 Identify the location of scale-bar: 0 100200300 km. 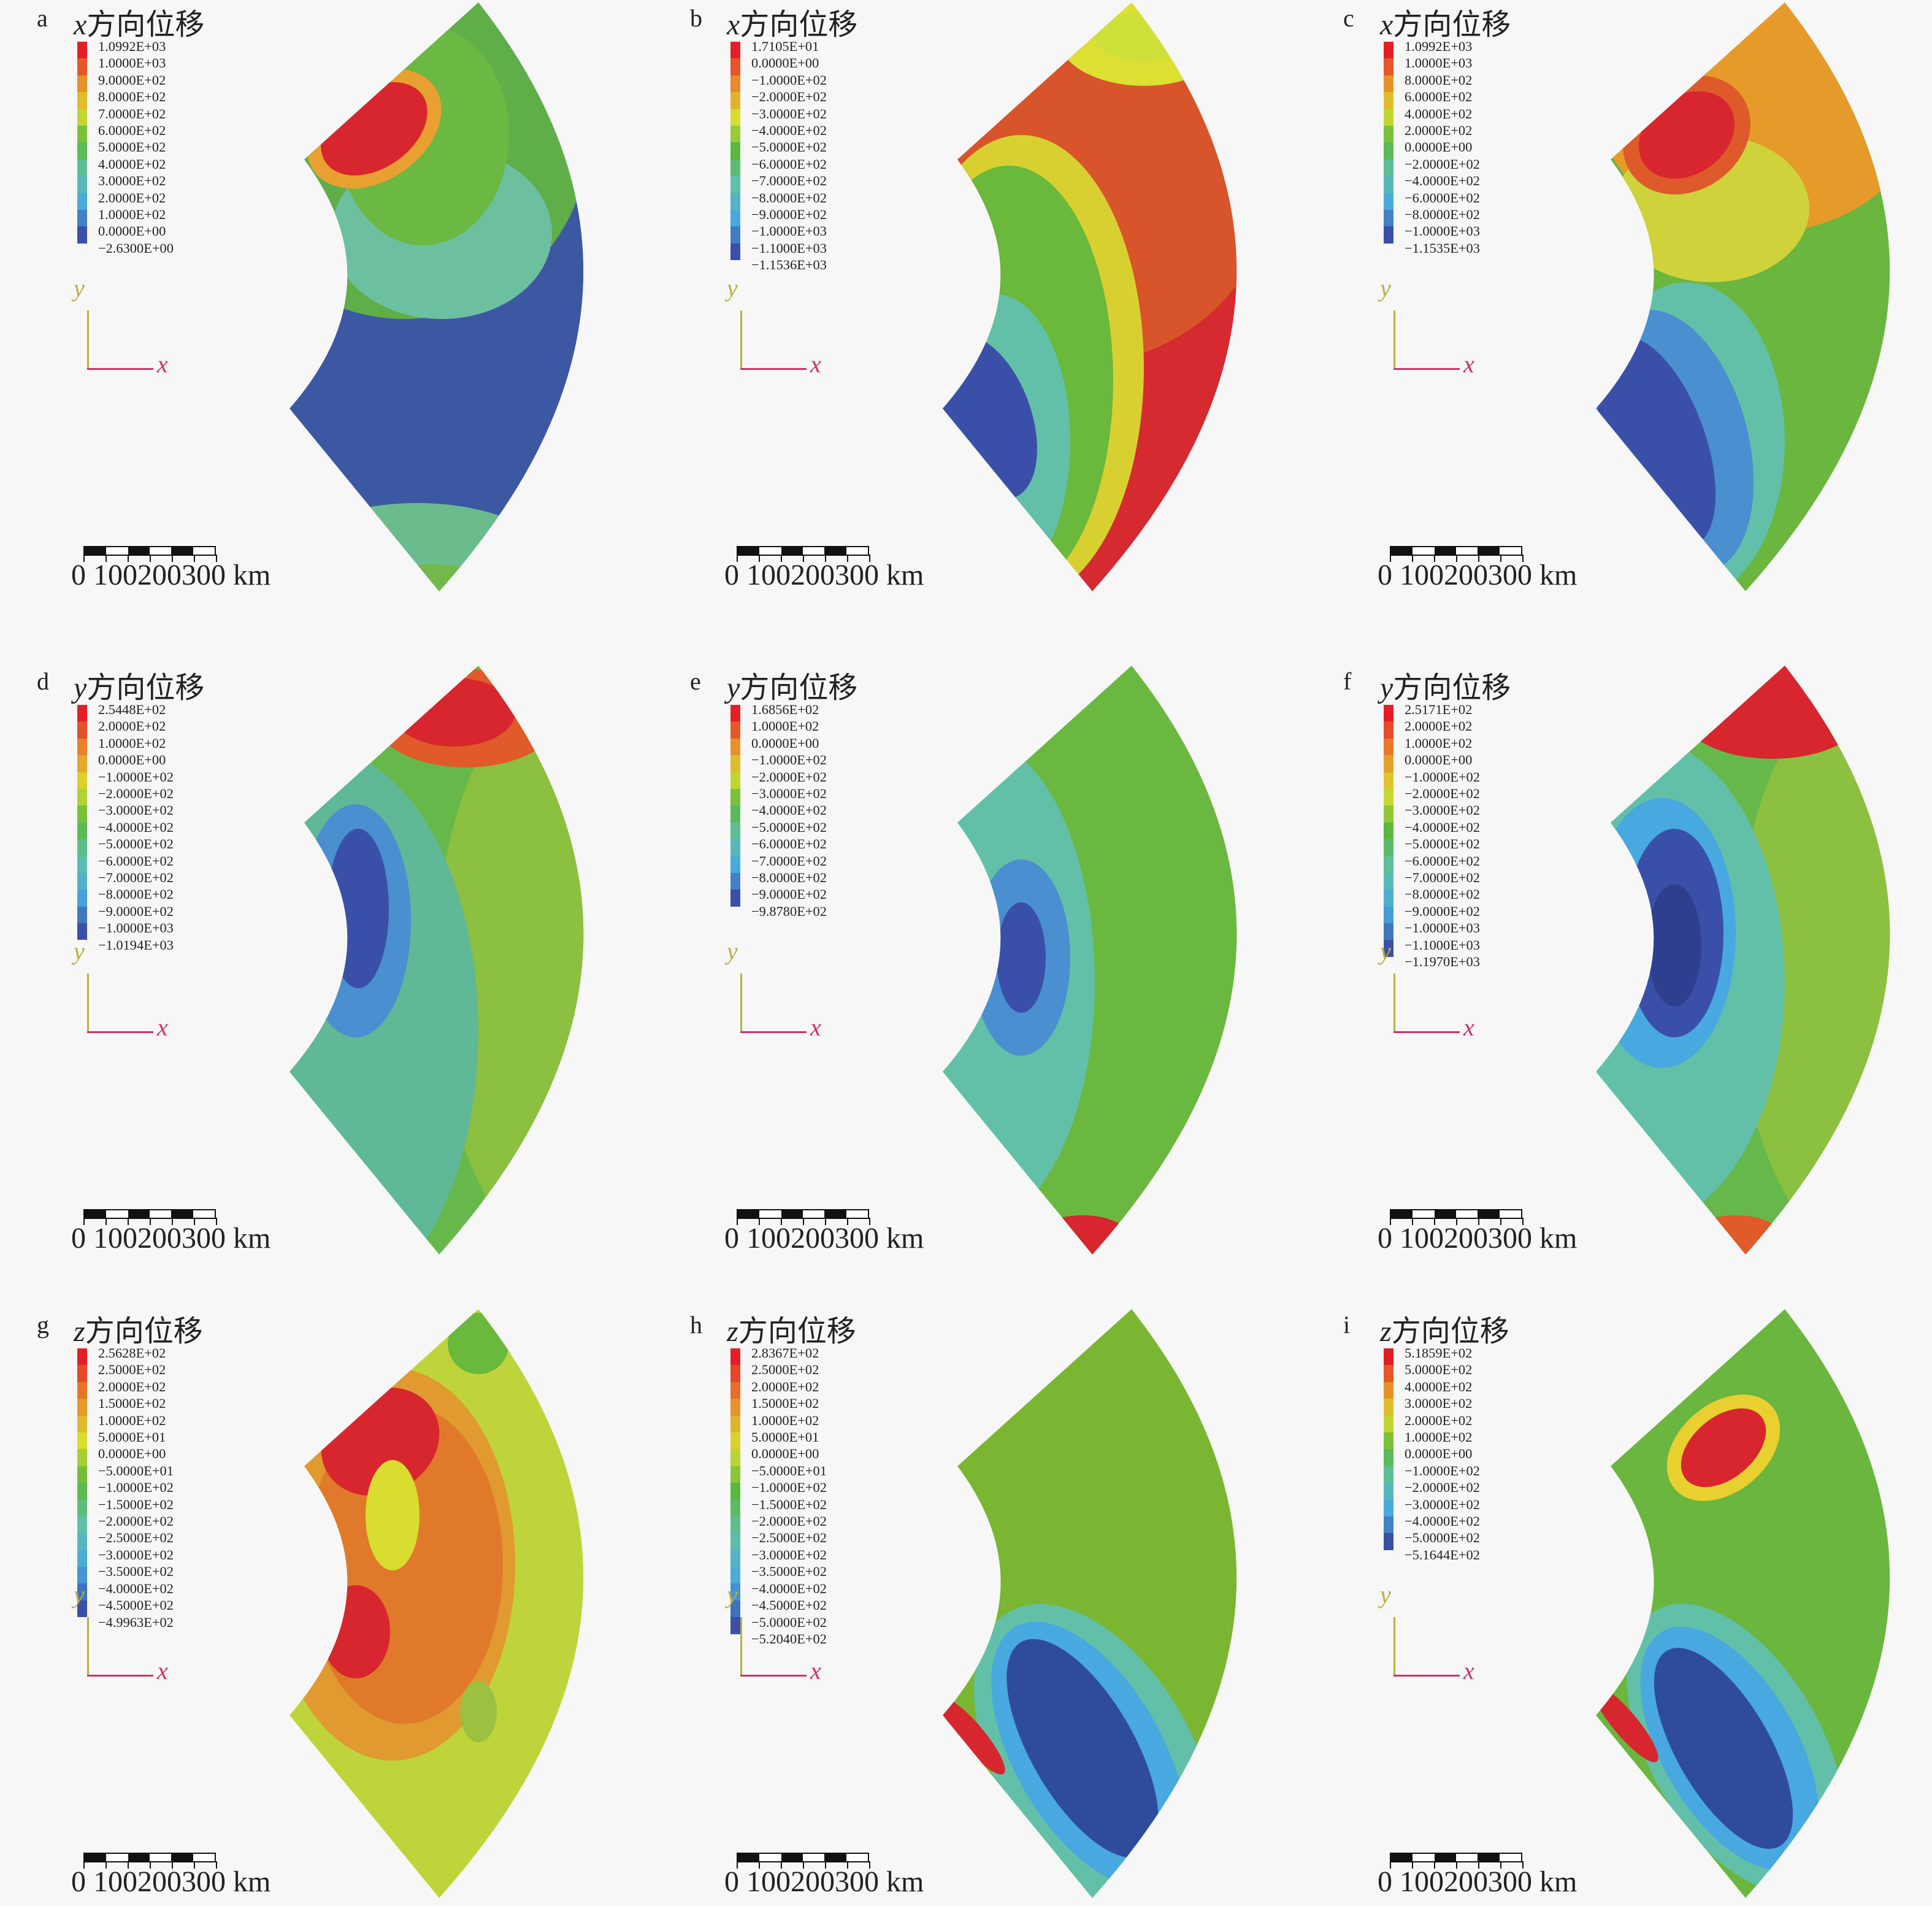
(1530, 1877).